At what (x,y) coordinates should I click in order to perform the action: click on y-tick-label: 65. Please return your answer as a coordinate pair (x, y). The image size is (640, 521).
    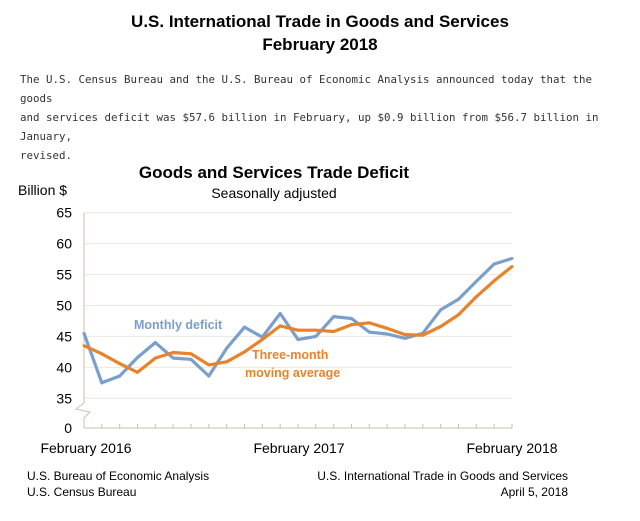
    Looking at the image, I should click on (64, 213).